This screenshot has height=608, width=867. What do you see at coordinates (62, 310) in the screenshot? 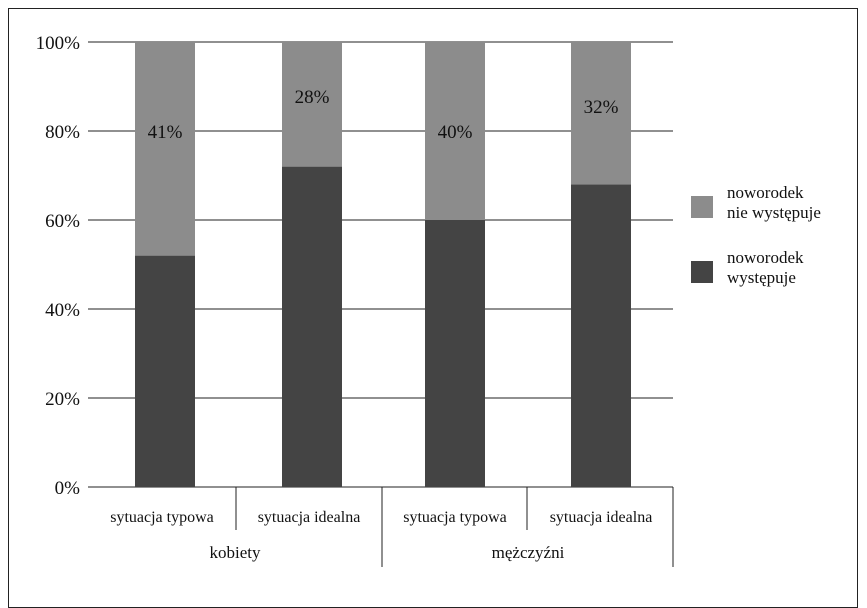
I see `y-tick-label: 40%` at bounding box center [62, 310].